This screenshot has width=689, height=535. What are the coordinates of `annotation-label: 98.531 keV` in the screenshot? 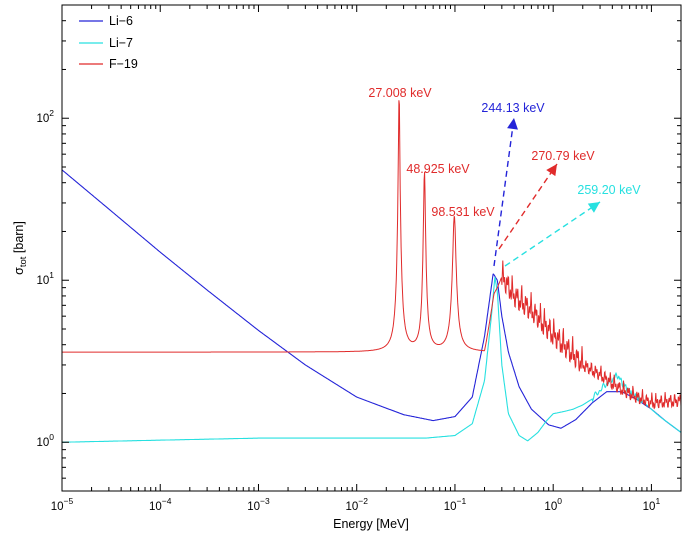 It's located at (463, 212).